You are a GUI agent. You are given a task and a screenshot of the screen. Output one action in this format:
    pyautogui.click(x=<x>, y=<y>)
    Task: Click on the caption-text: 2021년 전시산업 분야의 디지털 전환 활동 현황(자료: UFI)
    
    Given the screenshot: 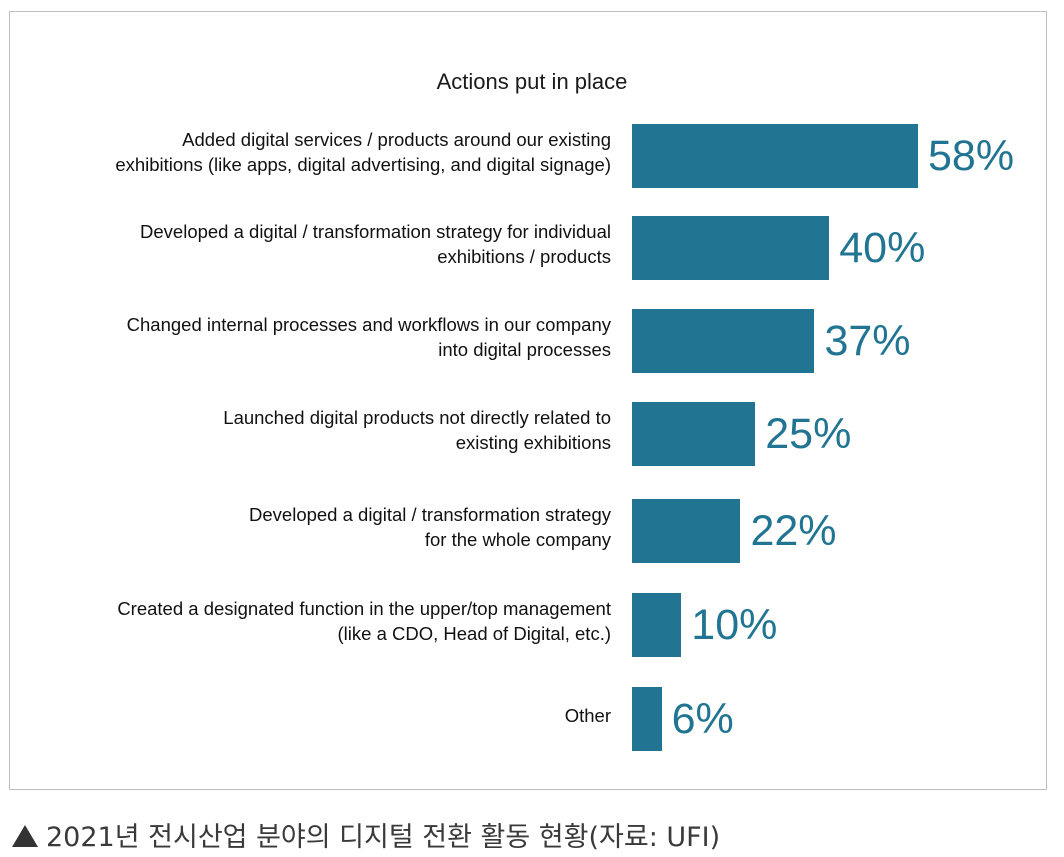 What is the action you would take?
    pyautogui.click(x=383, y=837)
    